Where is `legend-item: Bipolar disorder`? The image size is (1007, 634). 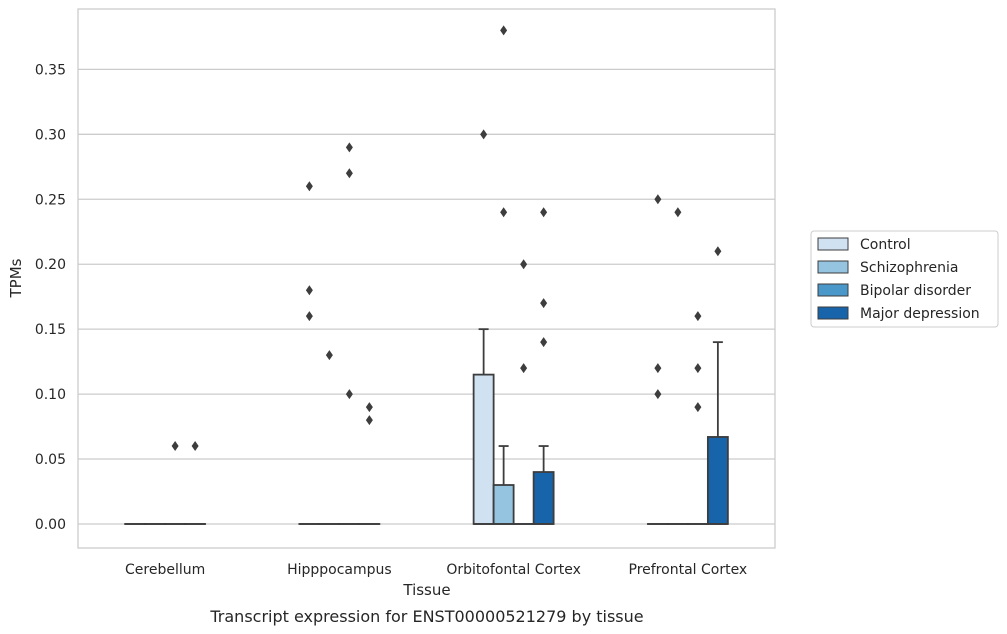
legend-item: Bipolar disorder is located at coordinates (894, 291).